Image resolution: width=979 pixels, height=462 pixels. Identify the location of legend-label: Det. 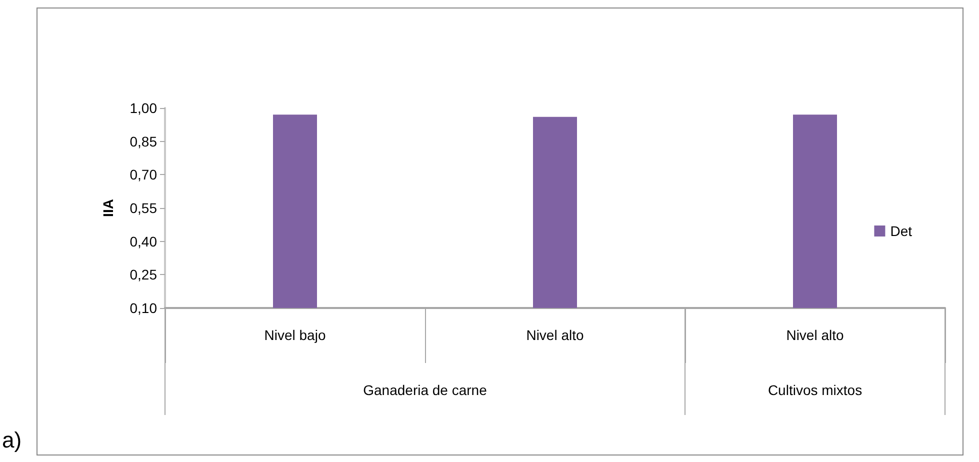
(901, 231).